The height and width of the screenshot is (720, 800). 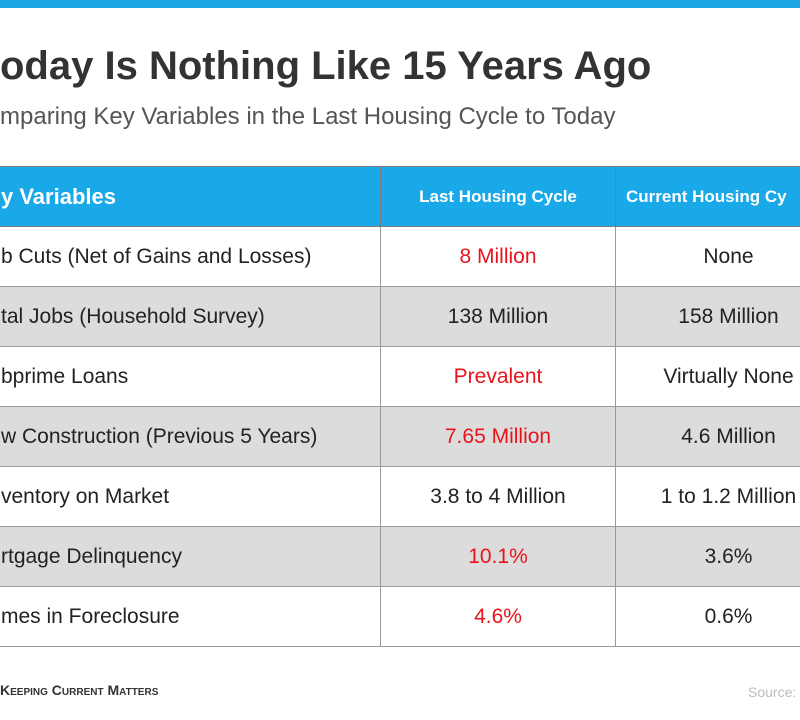 What do you see at coordinates (79, 690) in the screenshot?
I see `brand: Keeping Current Matters` at bounding box center [79, 690].